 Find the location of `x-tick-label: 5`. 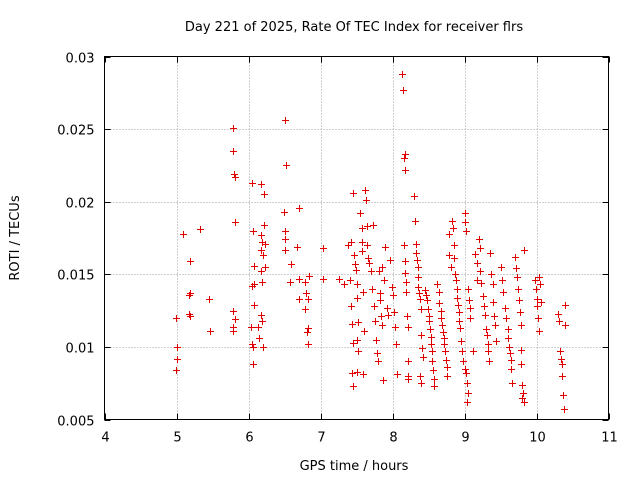

x-tick-label: 5 is located at coordinates (177, 438).